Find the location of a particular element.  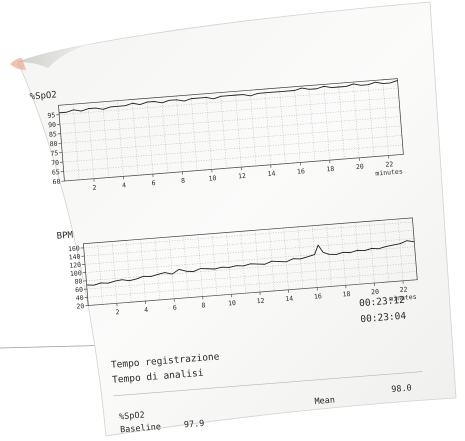

bpm-grid is located at coordinates (250, 261).